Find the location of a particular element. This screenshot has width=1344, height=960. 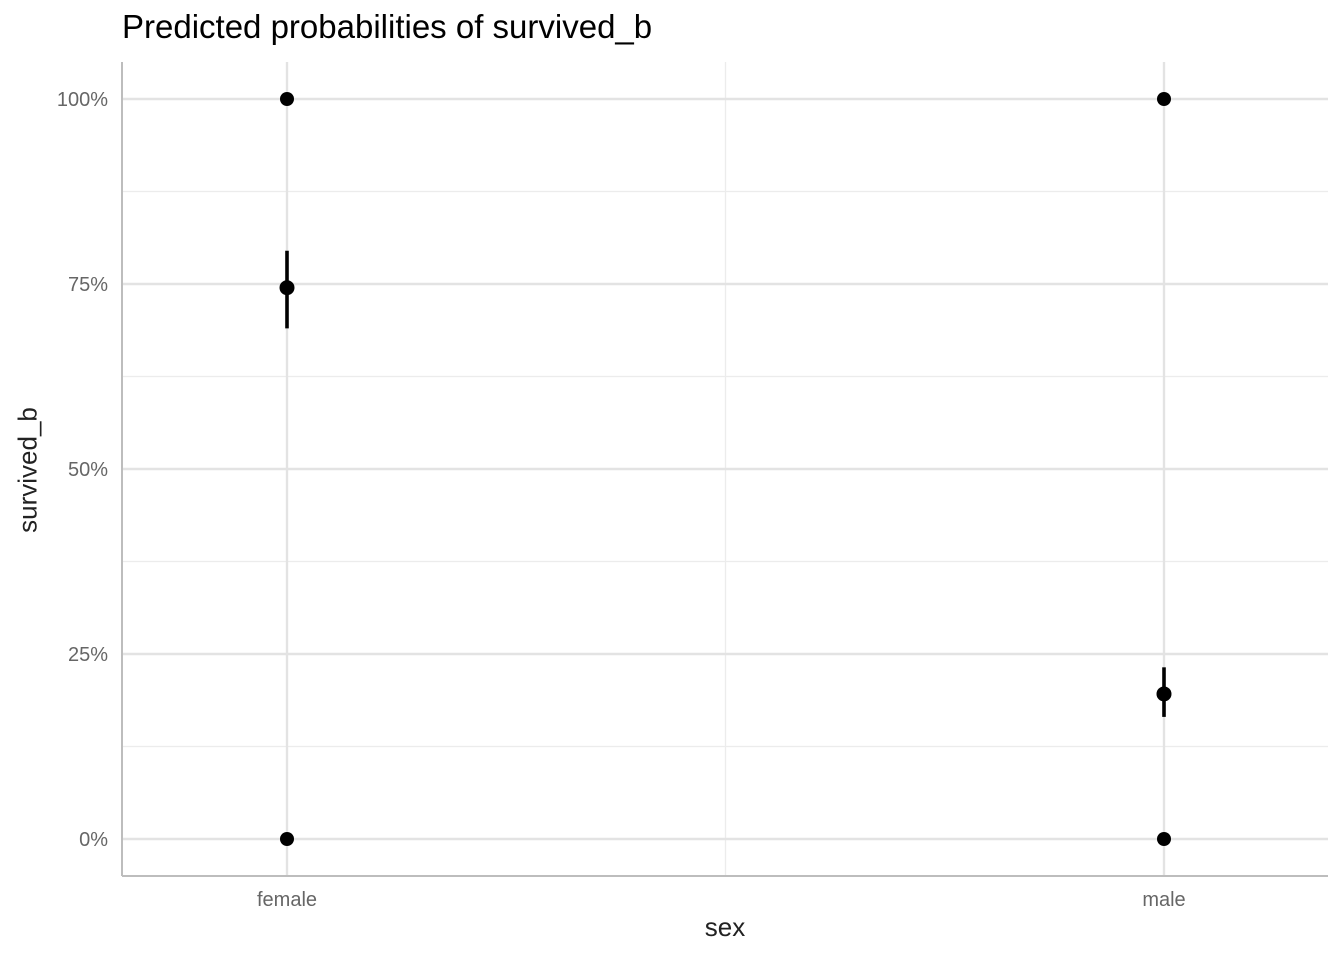

y-tick-label: 25% is located at coordinates (88, 655).